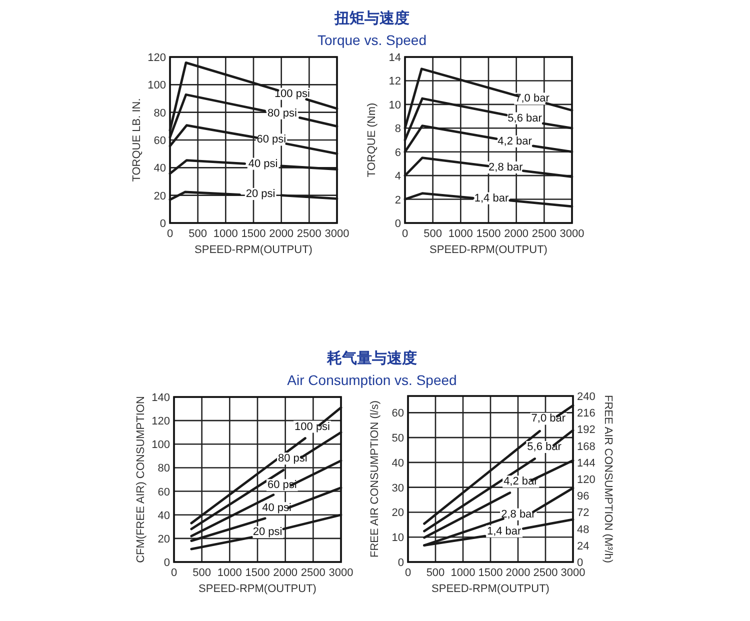  What do you see at coordinates (515, 141) in the screenshot?
I see `series-label: 4,2 bar` at bounding box center [515, 141].